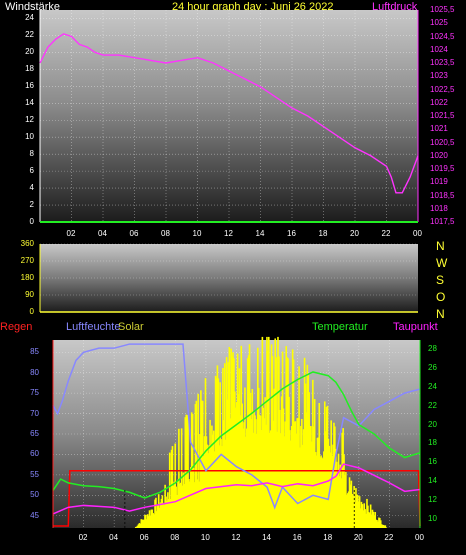 This screenshot has width=466, height=555. What do you see at coordinates (266, 537) in the screenshot?
I see `bottom-x-tick: 14` at bounding box center [266, 537].